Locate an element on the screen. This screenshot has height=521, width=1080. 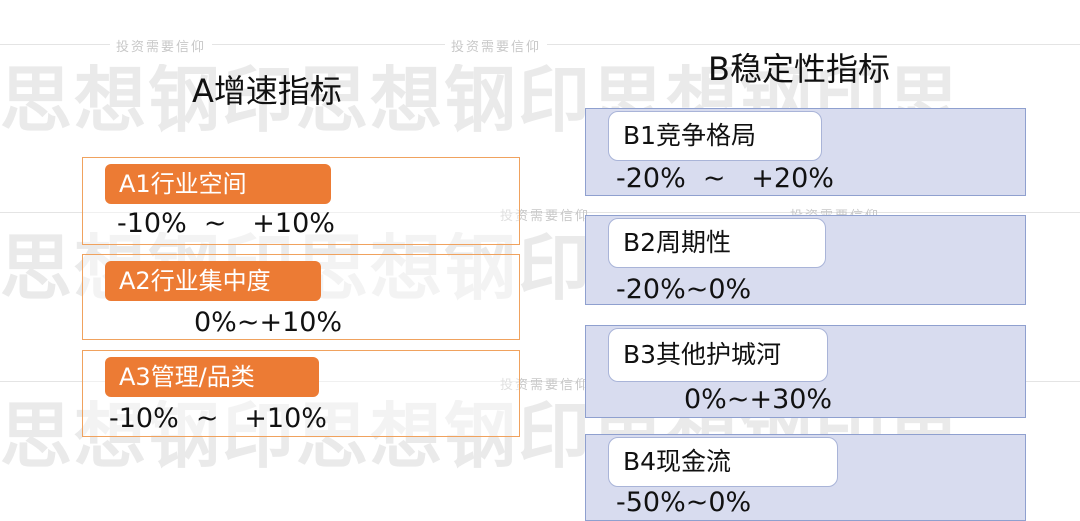
a2-box: A2行业集中度 0%~+10% is located at coordinates (301, 297).